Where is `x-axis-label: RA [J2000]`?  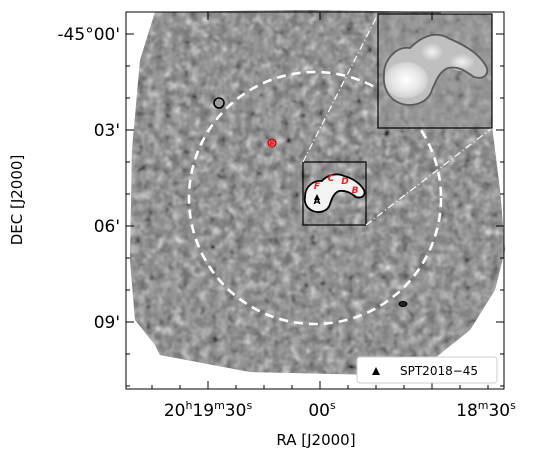 x-axis-label: RA [J2000] is located at coordinates (315, 440).